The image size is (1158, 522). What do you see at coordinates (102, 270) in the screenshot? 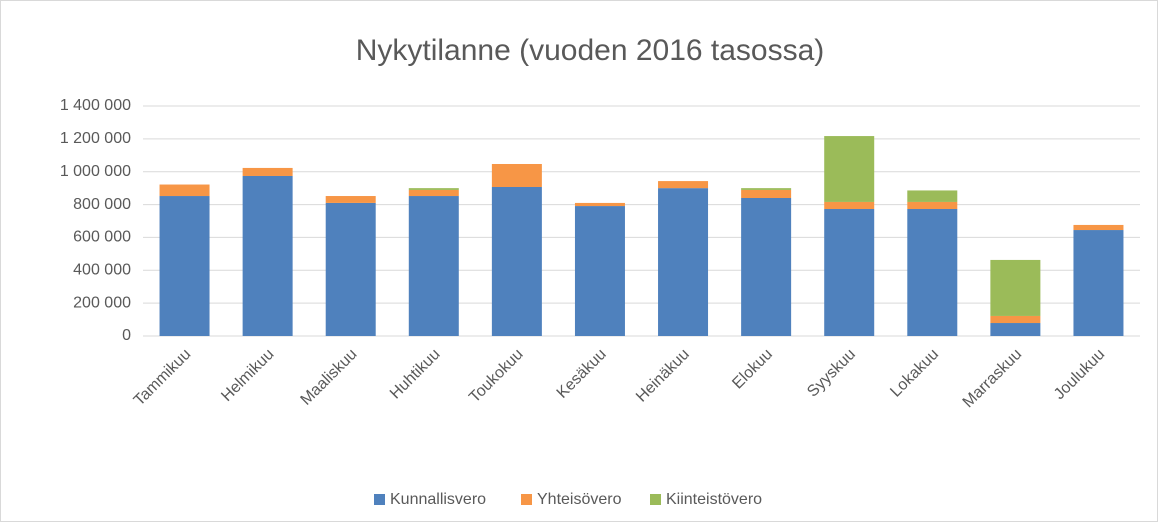
I see `y-tick-label: 400 000` at bounding box center [102, 270].